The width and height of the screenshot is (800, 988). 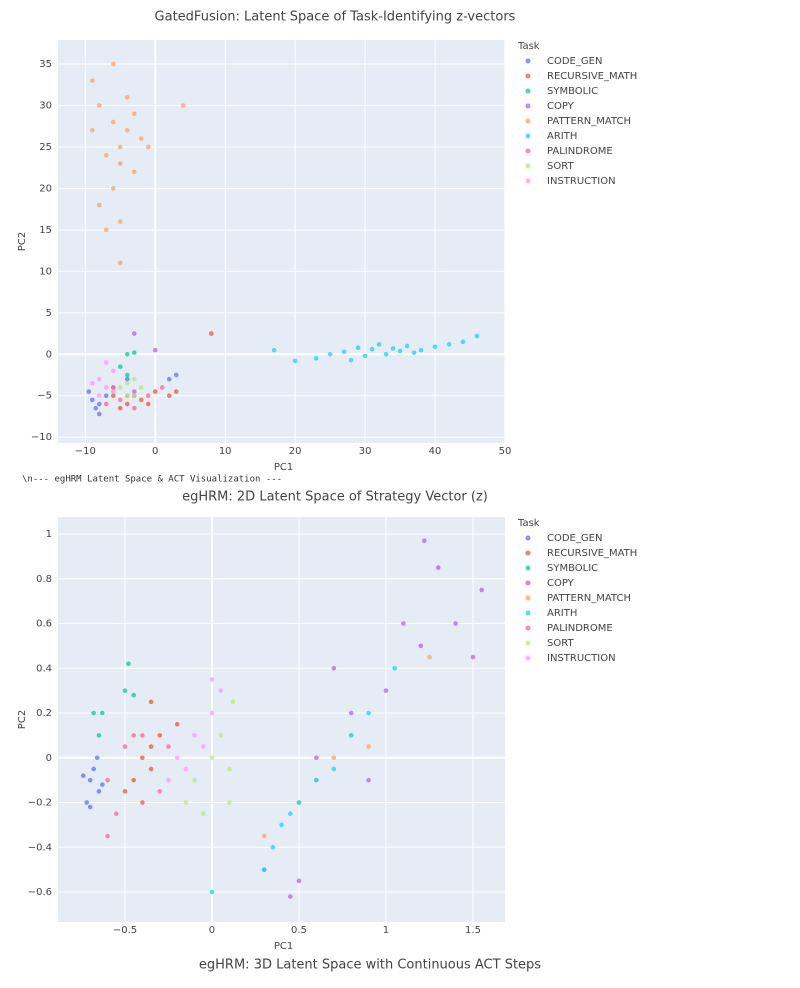 What do you see at coordinates (435, 451) in the screenshot?
I see `x-tick-label: 40` at bounding box center [435, 451].